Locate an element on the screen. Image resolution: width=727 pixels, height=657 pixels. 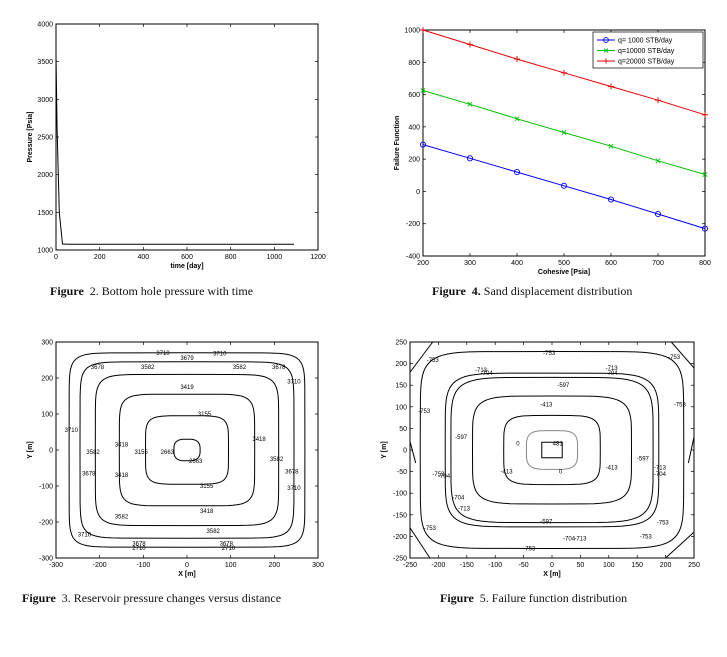
fig3-y-tick-label: -200 is located at coordinates (46, 523).